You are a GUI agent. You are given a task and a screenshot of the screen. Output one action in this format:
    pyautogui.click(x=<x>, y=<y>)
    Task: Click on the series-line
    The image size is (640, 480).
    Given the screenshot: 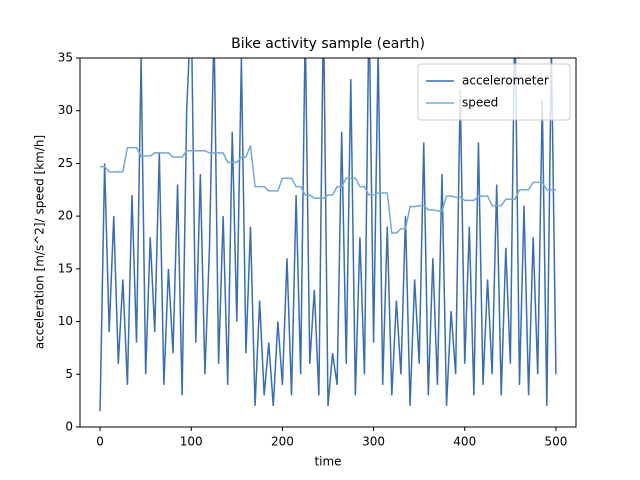 What is the action you would take?
    pyautogui.click(x=328, y=189)
    